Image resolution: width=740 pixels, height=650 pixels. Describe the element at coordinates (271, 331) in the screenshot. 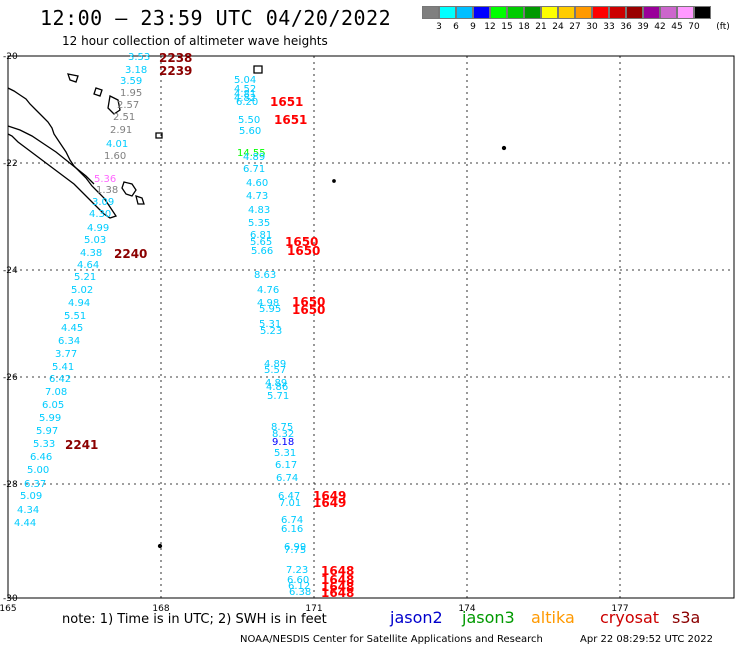

I see `wave-height-value: 5.23` at that location.